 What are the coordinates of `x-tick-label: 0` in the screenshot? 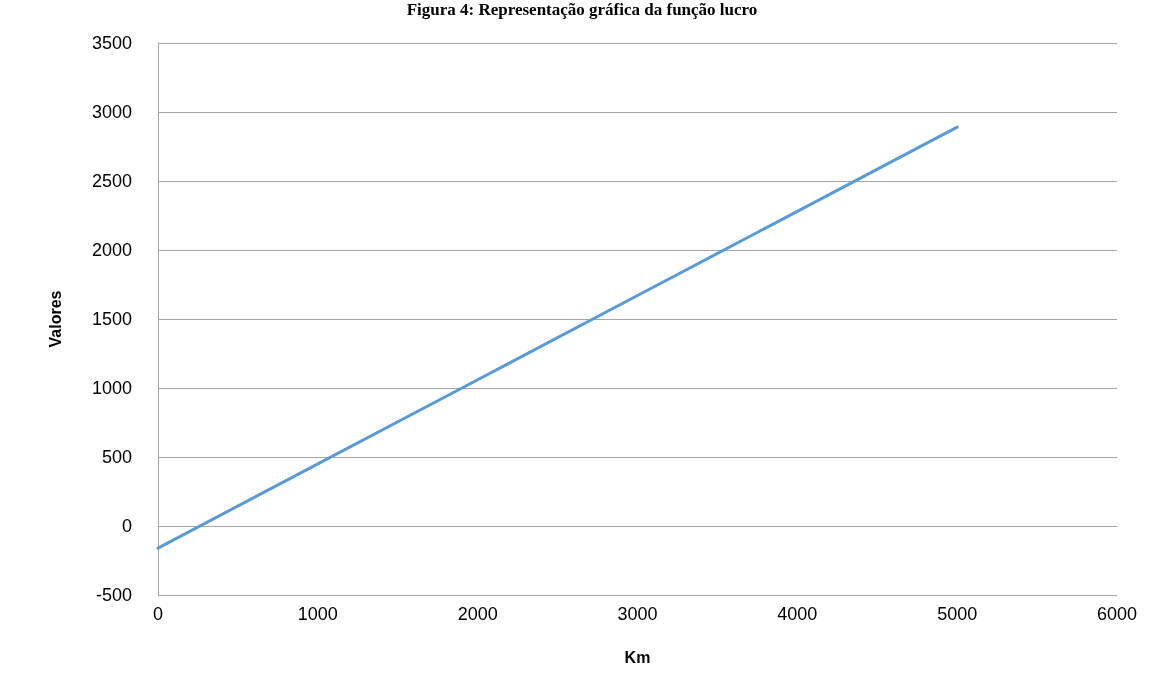 It's located at (158, 614).